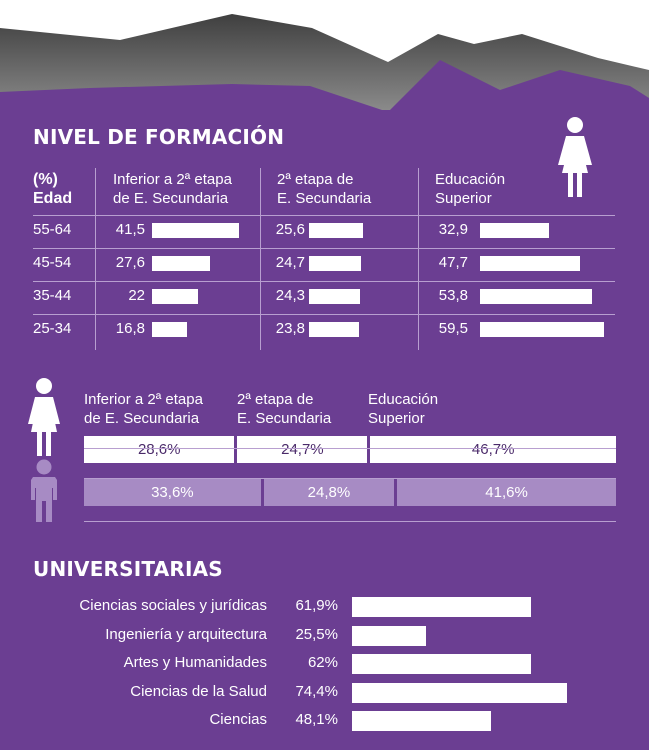  Describe the element at coordinates (463, 198) in the screenshot. I see `header-group3-line2: Superior` at that location.